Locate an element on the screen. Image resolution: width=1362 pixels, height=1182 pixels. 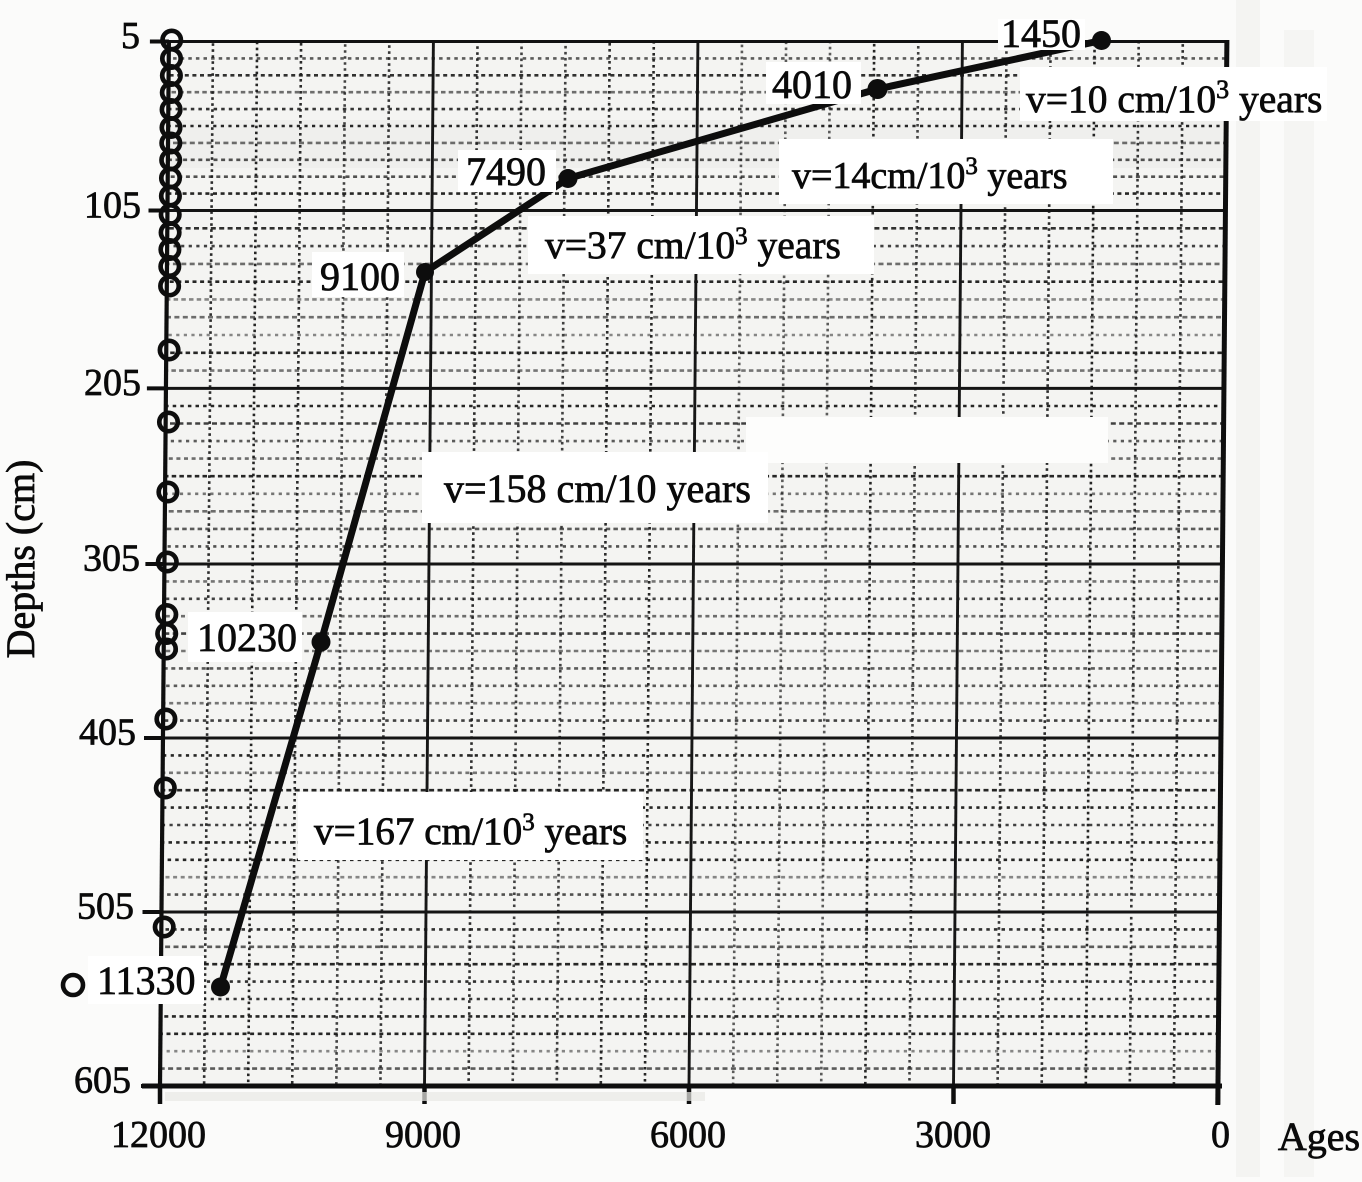
svg-text: 4010 is located at coordinates (812, 84).